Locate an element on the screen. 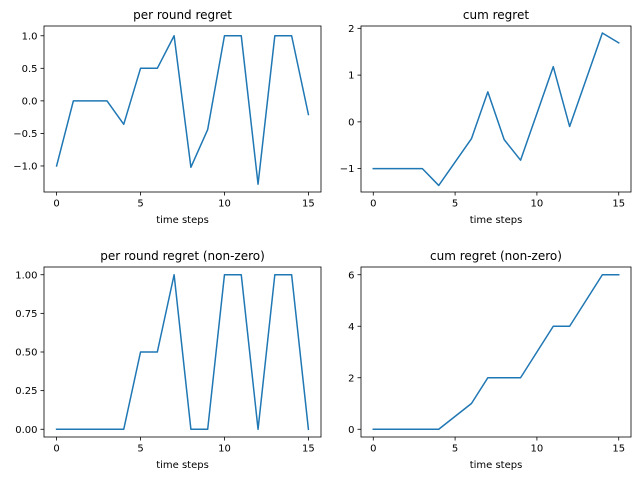  y-tick-label: 4 is located at coordinates (351, 327).